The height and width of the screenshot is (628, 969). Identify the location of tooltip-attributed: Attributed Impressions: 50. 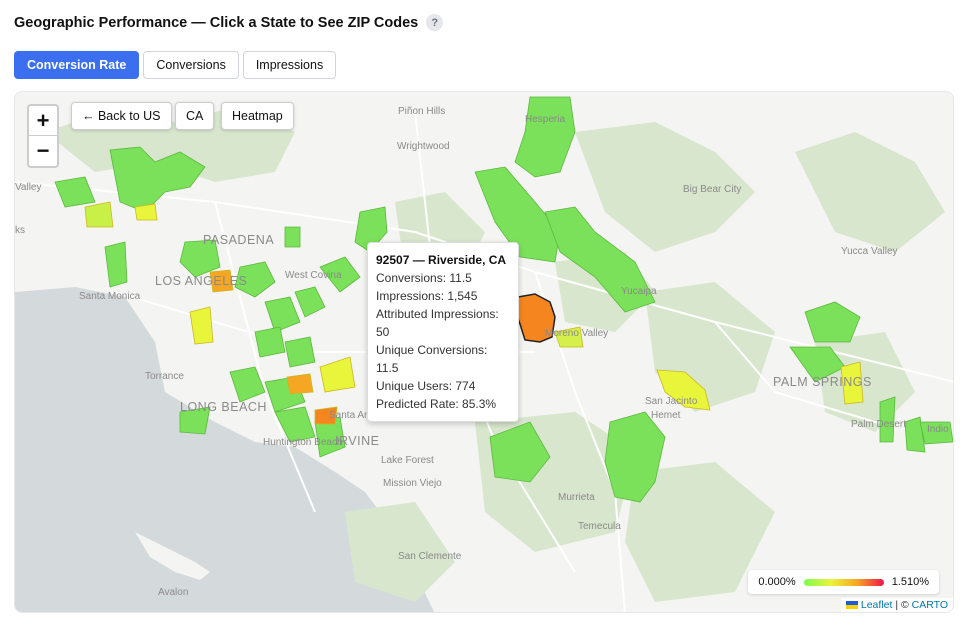
(437, 323).